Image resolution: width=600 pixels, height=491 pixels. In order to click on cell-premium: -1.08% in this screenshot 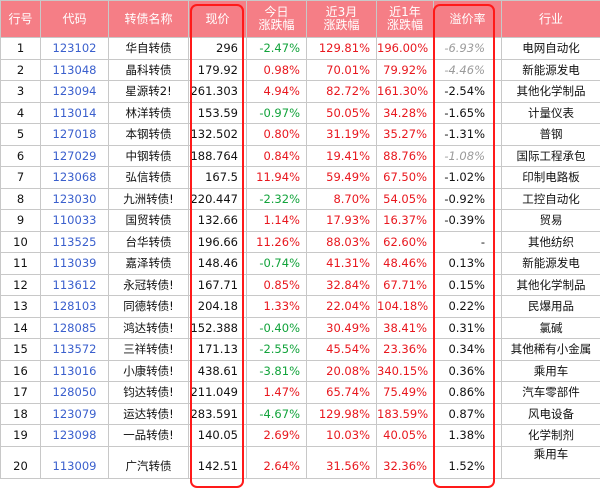, I will do `click(467, 155)`.